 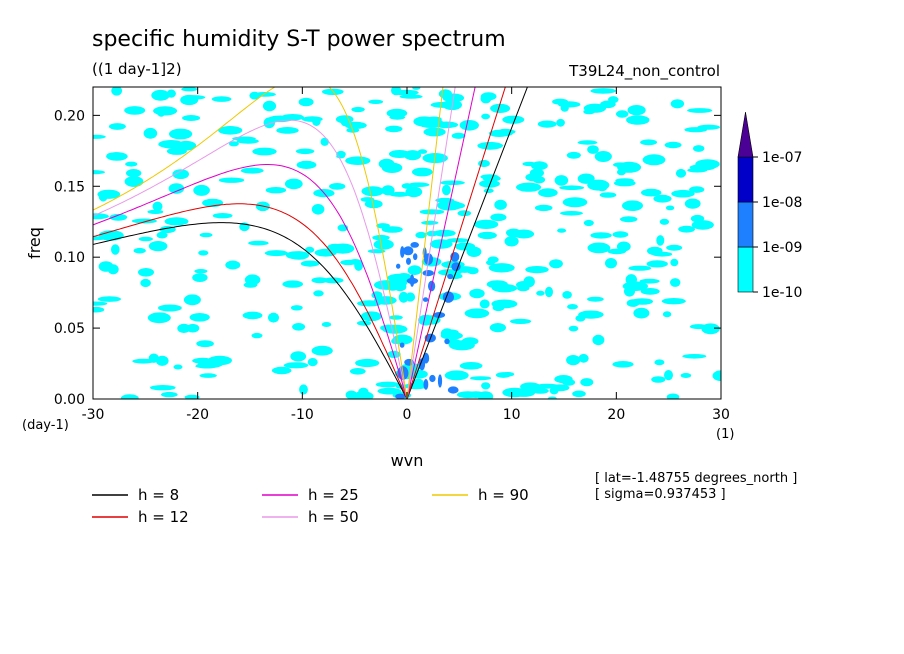 What do you see at coordinates (69, 116) in the screenshot?
I see `y-tick-label: 0.20` at bounding box center [69, 116].